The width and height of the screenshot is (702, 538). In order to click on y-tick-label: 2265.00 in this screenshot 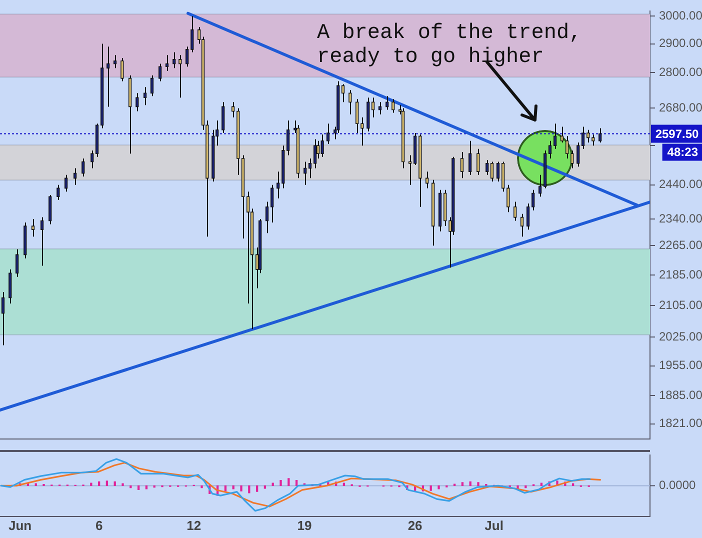, I will do `click(680, 245)`.